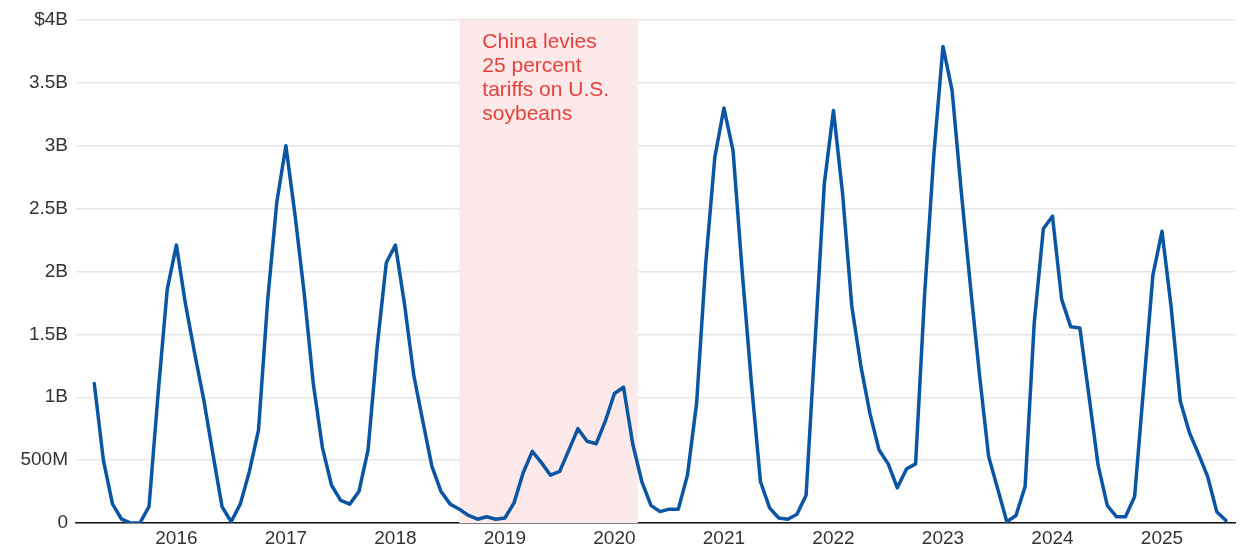 The height and width of the screenshot is (552, 1244). What do you see at coordinates (56, 396) in the screenshot?
I see `y-tick-label: 1B` at bounding box center [56, 396].